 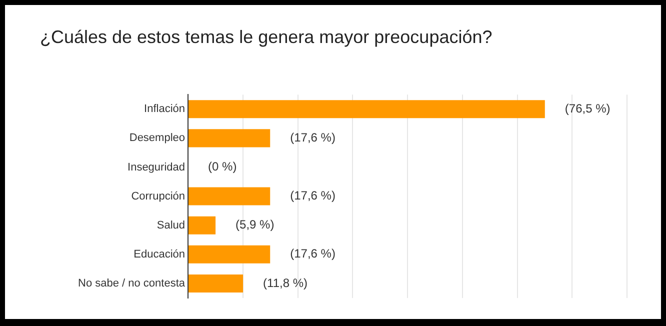 What do you see at coordinates (255, 225) in the screenshot?
I see `data-label: (5,9 %)` at bounding box center [255, 225].